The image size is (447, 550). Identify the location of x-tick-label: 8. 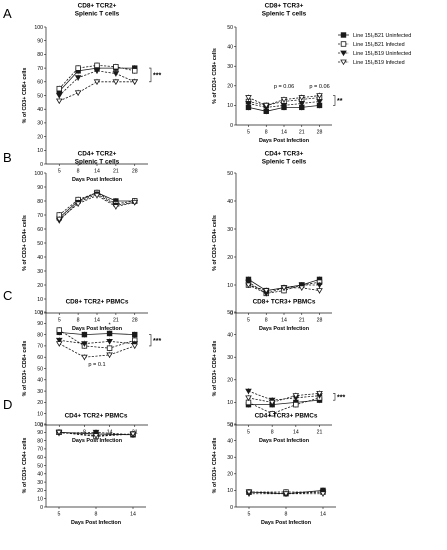
(286, 515).